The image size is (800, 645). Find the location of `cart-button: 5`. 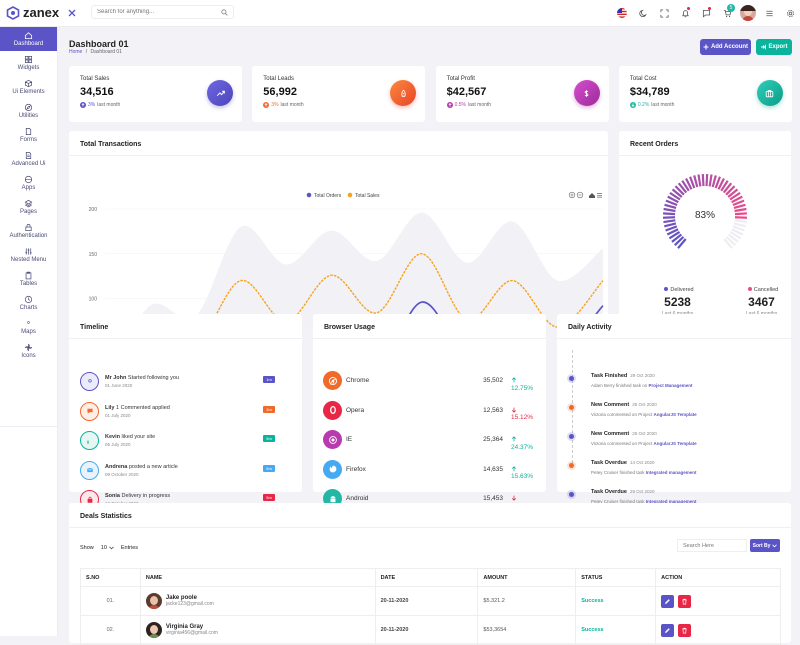

cart-button: 5 is located at coordinates (727, 13).